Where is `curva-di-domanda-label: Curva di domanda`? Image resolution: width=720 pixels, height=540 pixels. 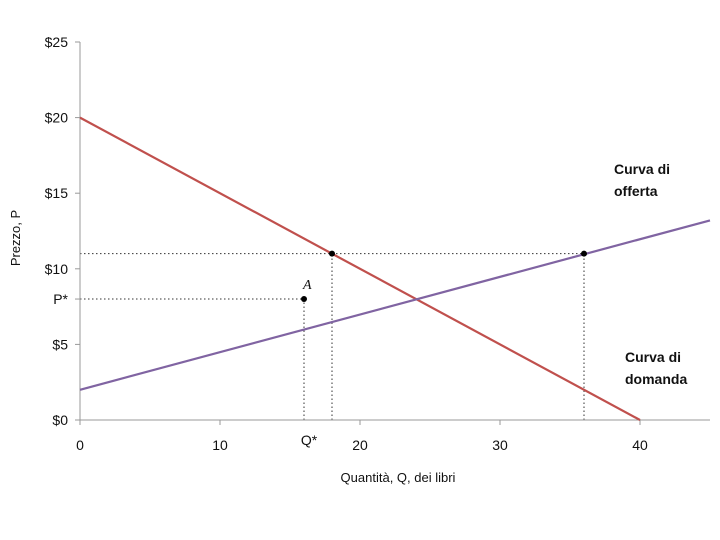 curva-di-domanda-label: Curva di domanda is located at coordinates (656, 368).